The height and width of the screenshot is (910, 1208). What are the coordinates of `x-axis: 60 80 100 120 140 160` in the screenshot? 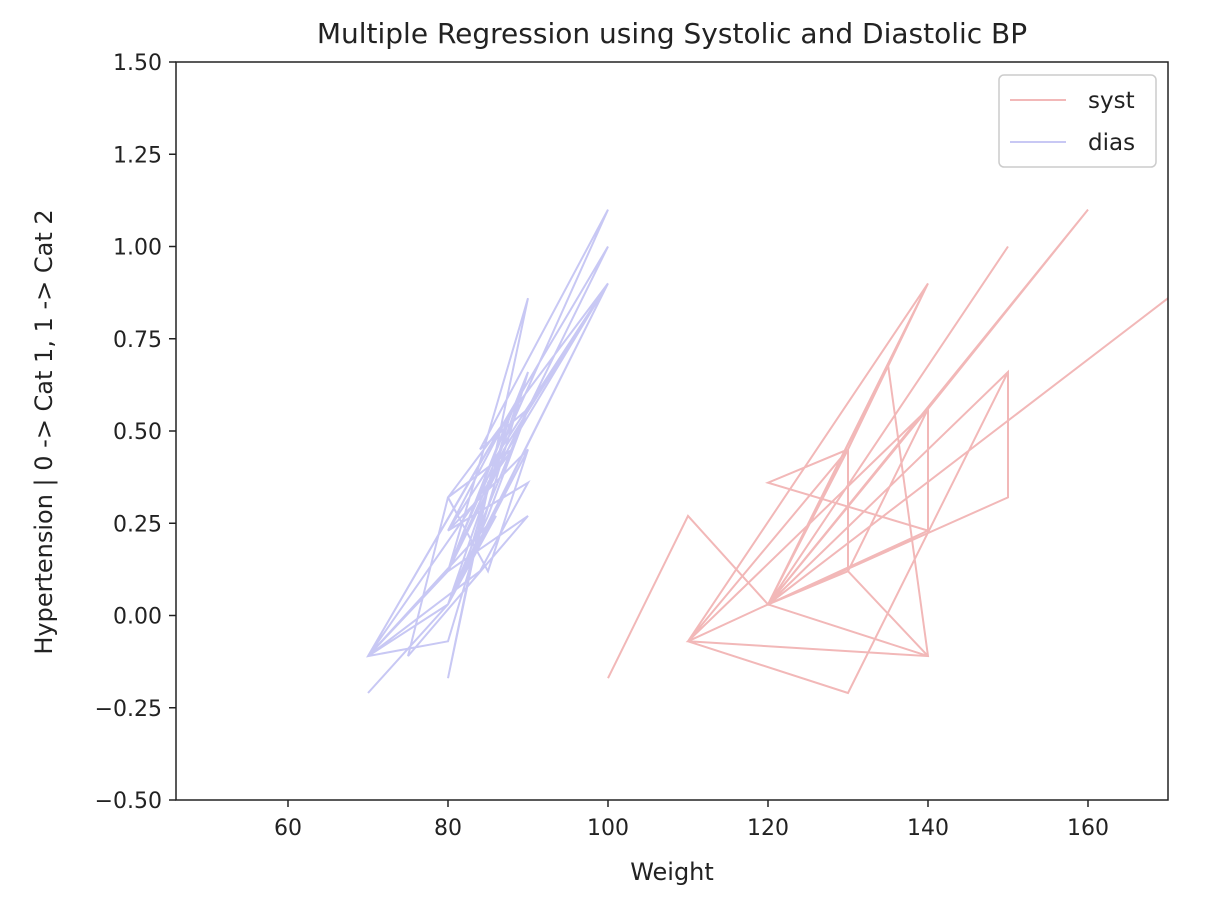 It's located at (691, 820).